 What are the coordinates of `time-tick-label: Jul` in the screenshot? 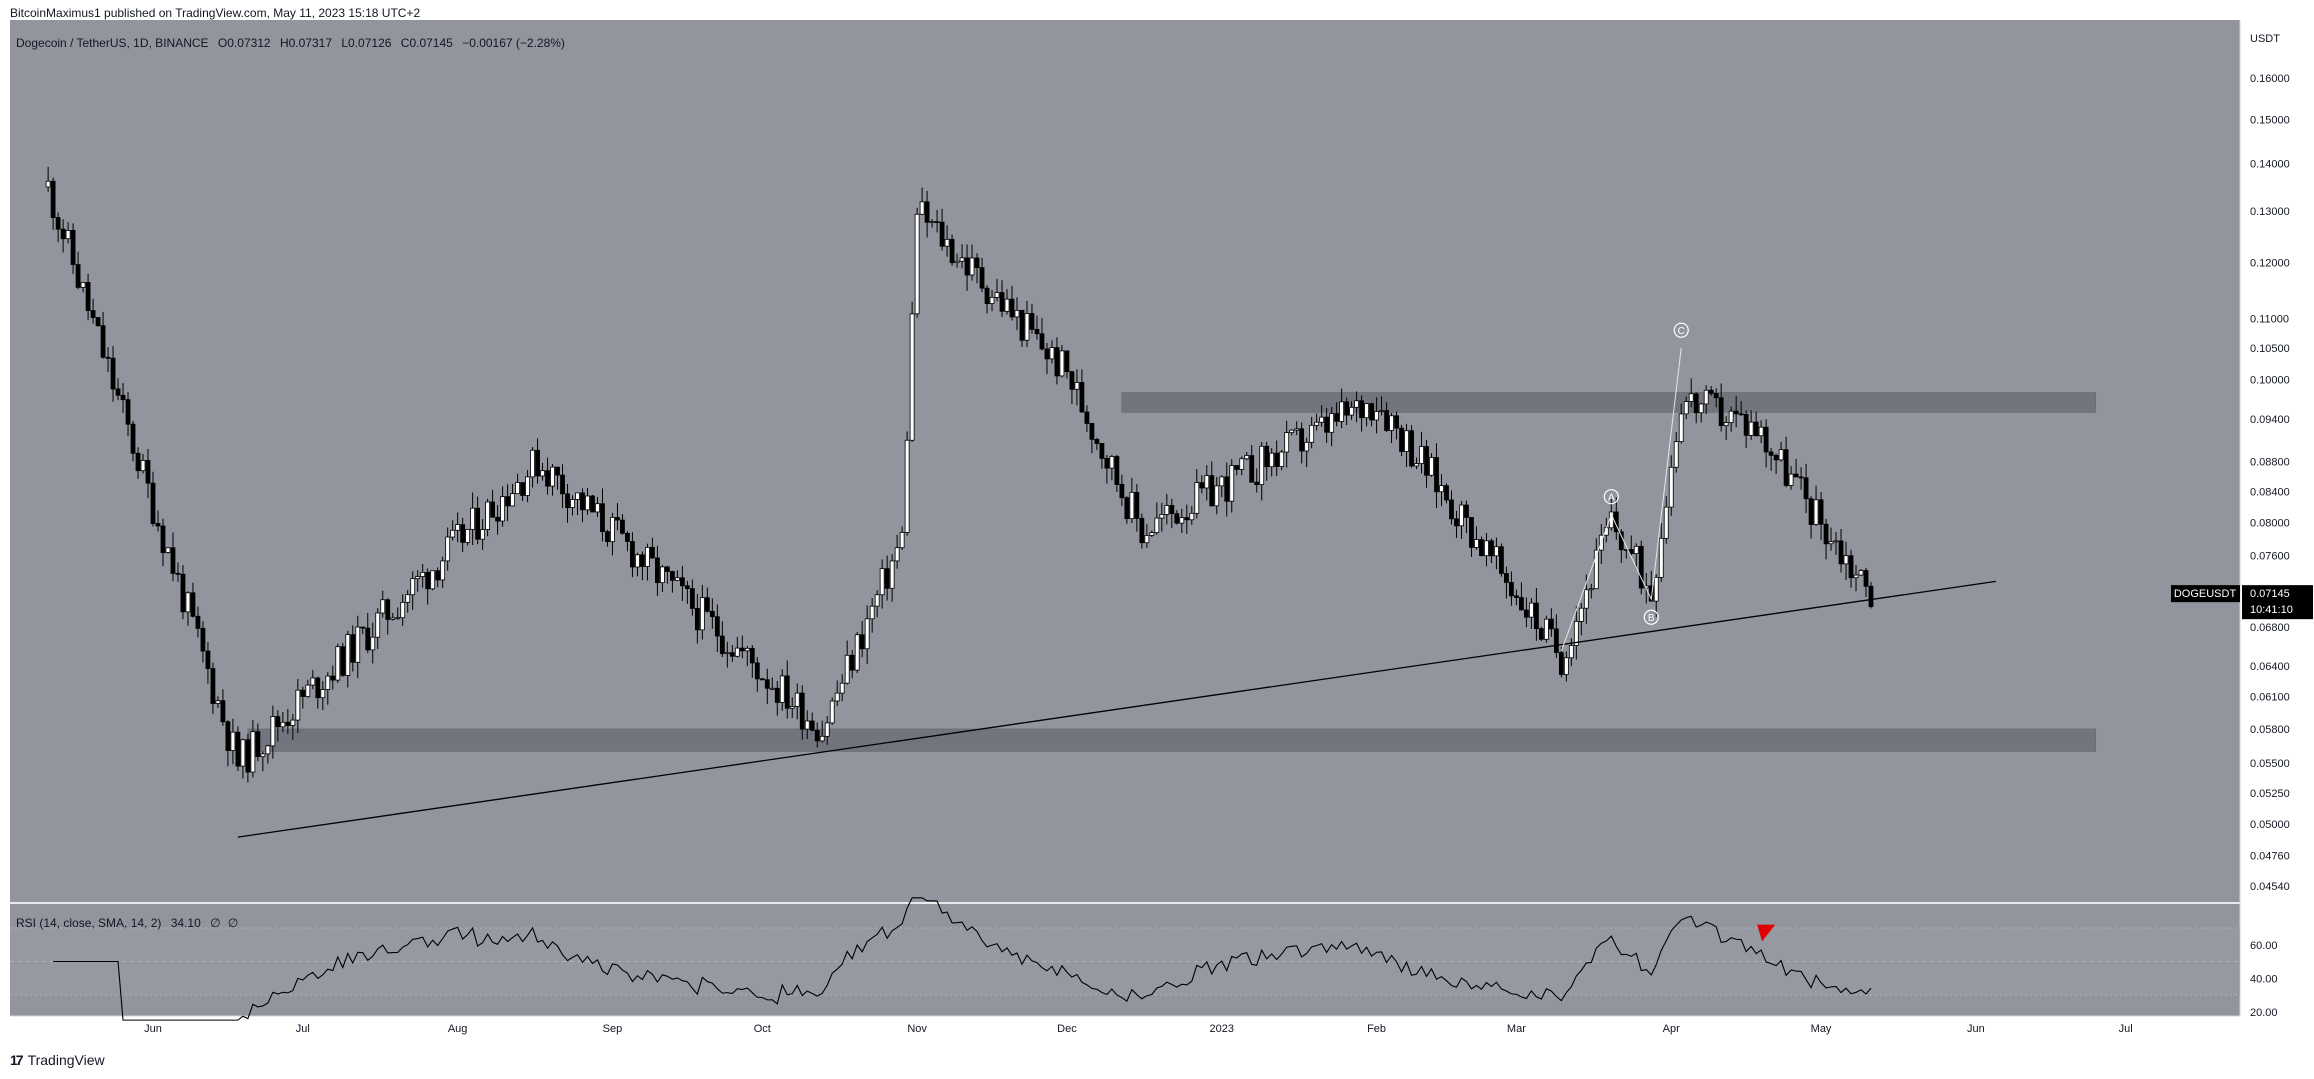 It's located at (2126, 1029).